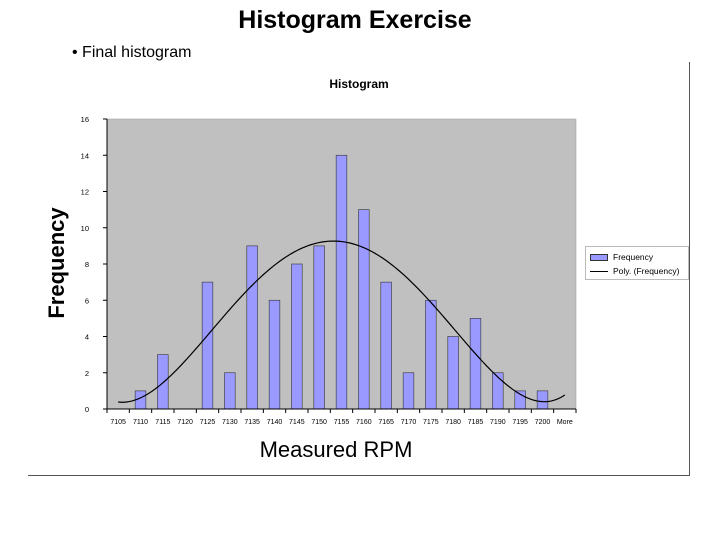 The height and width of the screenshot is (540, 720). What do you see at coordinates (633, 257) in the screenshot?
I see `legend-label-frequency: Frequency` at bounding box center [633, 257].